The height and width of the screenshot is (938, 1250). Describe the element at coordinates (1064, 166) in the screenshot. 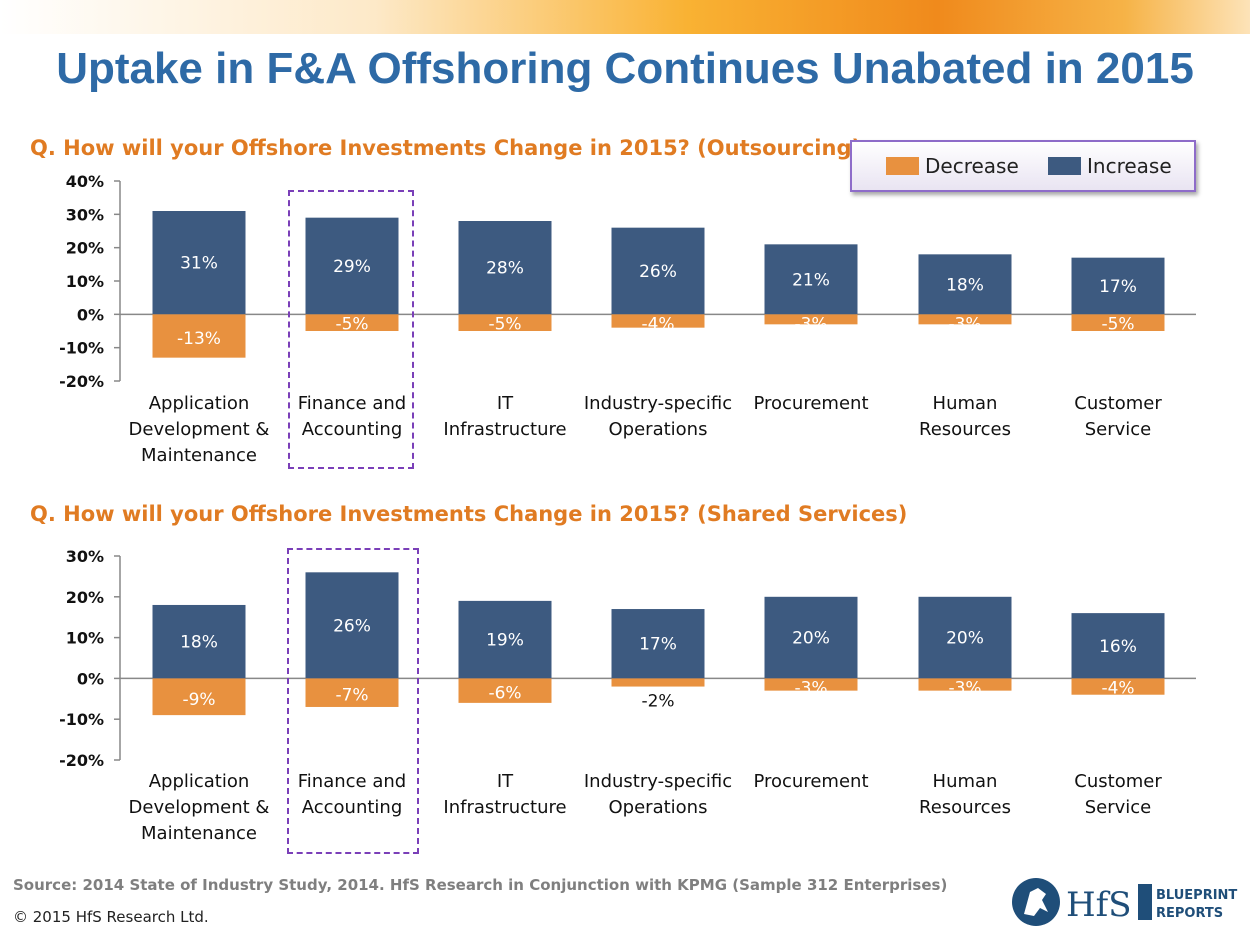

I see `legend-swatch-increase` at that location.